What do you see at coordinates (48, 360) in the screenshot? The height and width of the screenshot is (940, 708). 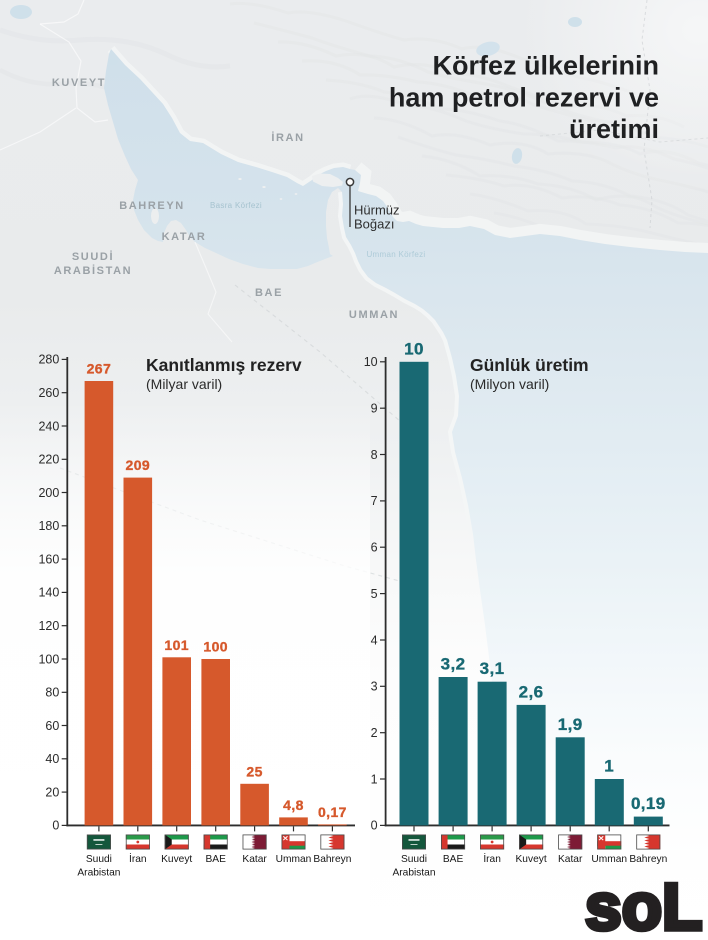 I see `svg-text: 280` at bounding box center [48, 360].